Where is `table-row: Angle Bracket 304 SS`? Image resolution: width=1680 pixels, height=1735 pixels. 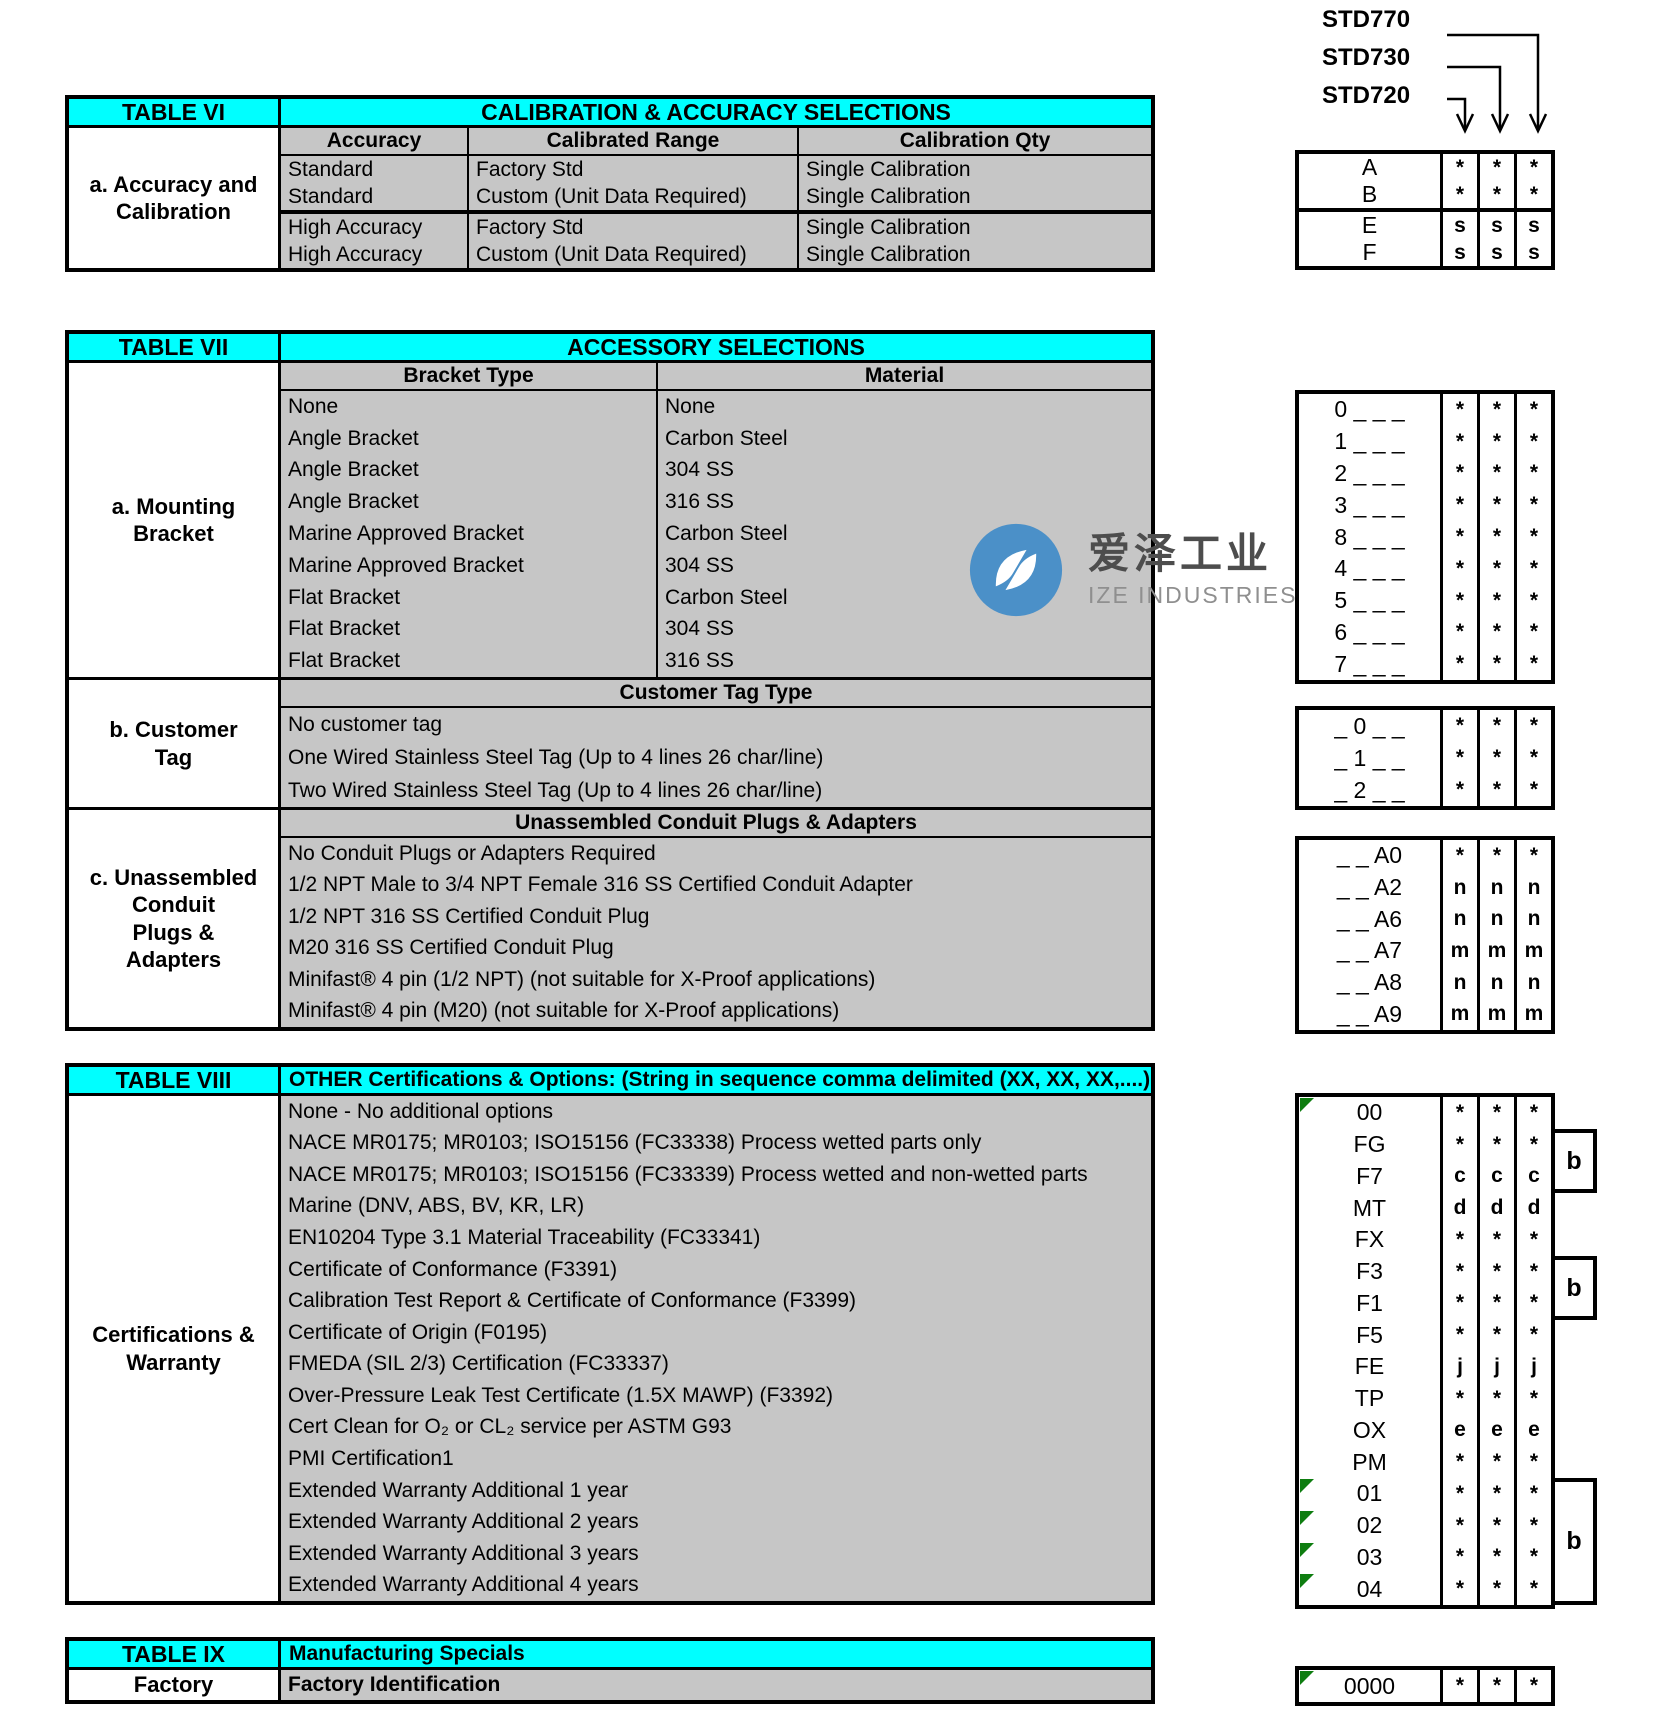
table-row: Angle Bracket 304 SS is located at coordinates (716, 470).